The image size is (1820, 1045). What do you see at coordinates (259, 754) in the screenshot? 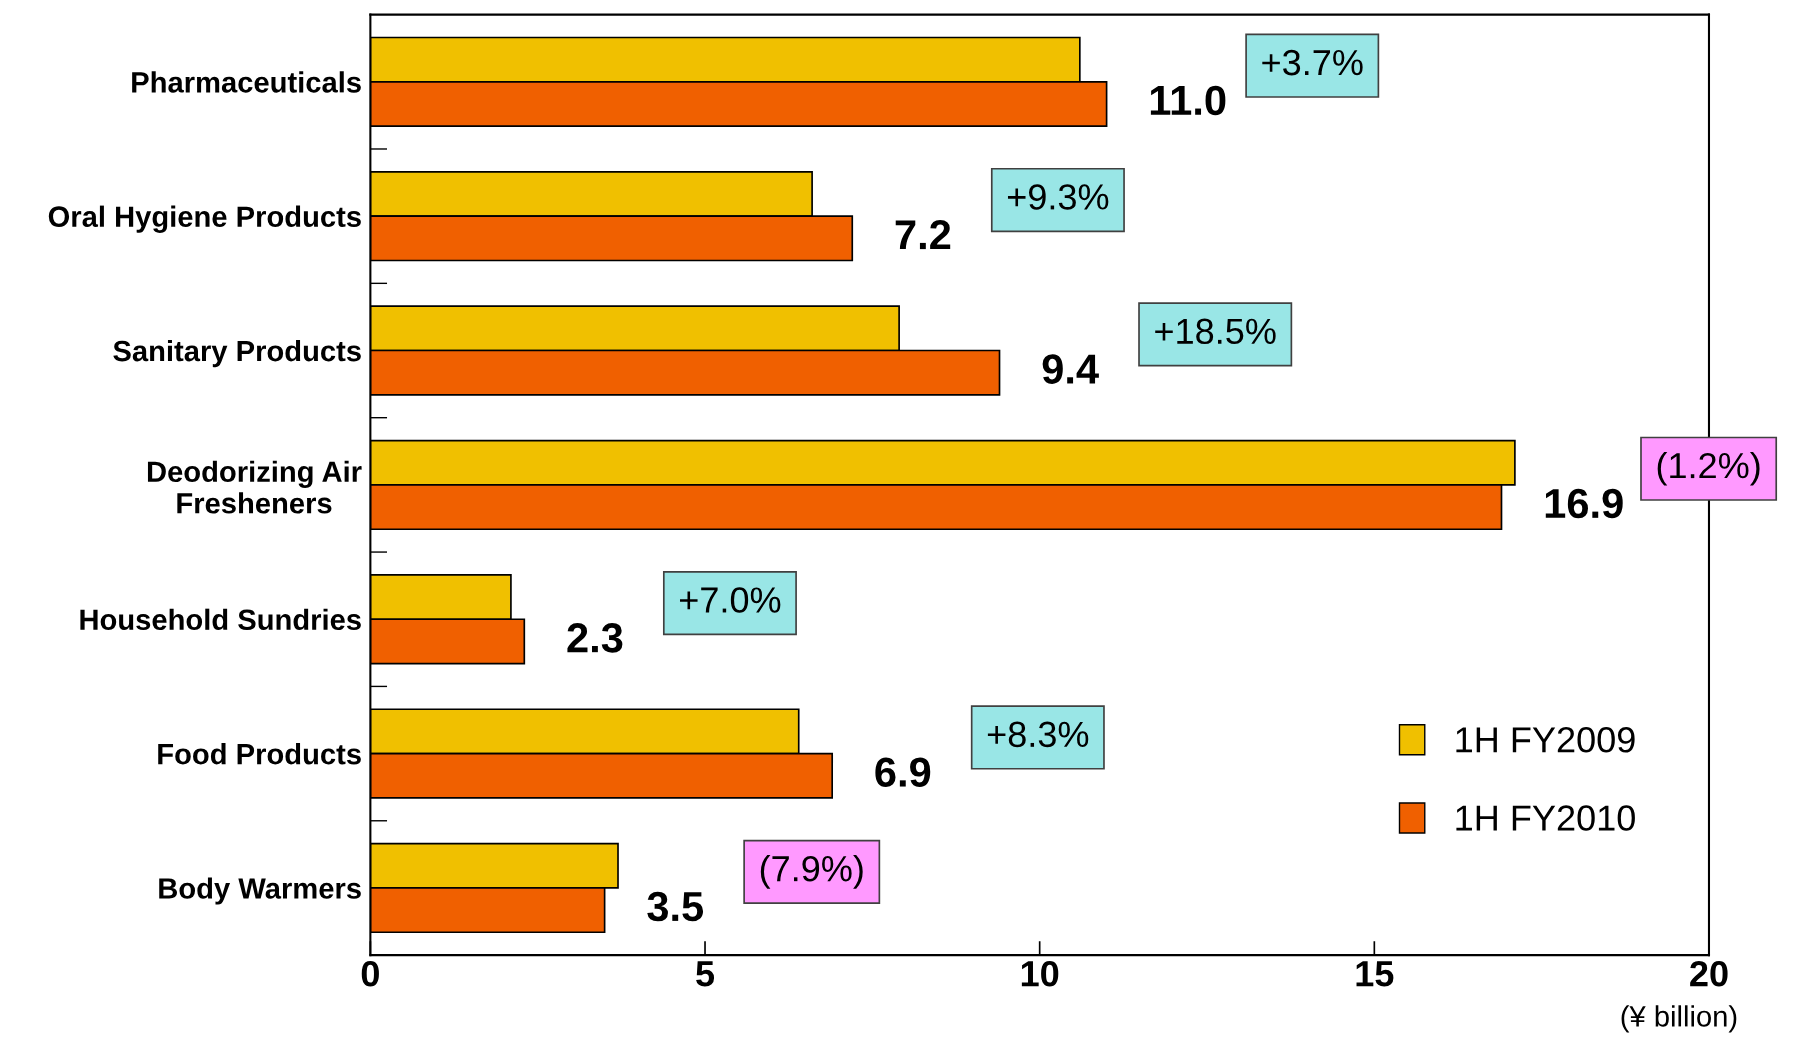
I see `y-tick-label: Food Products` at bounding box center [259, 754].